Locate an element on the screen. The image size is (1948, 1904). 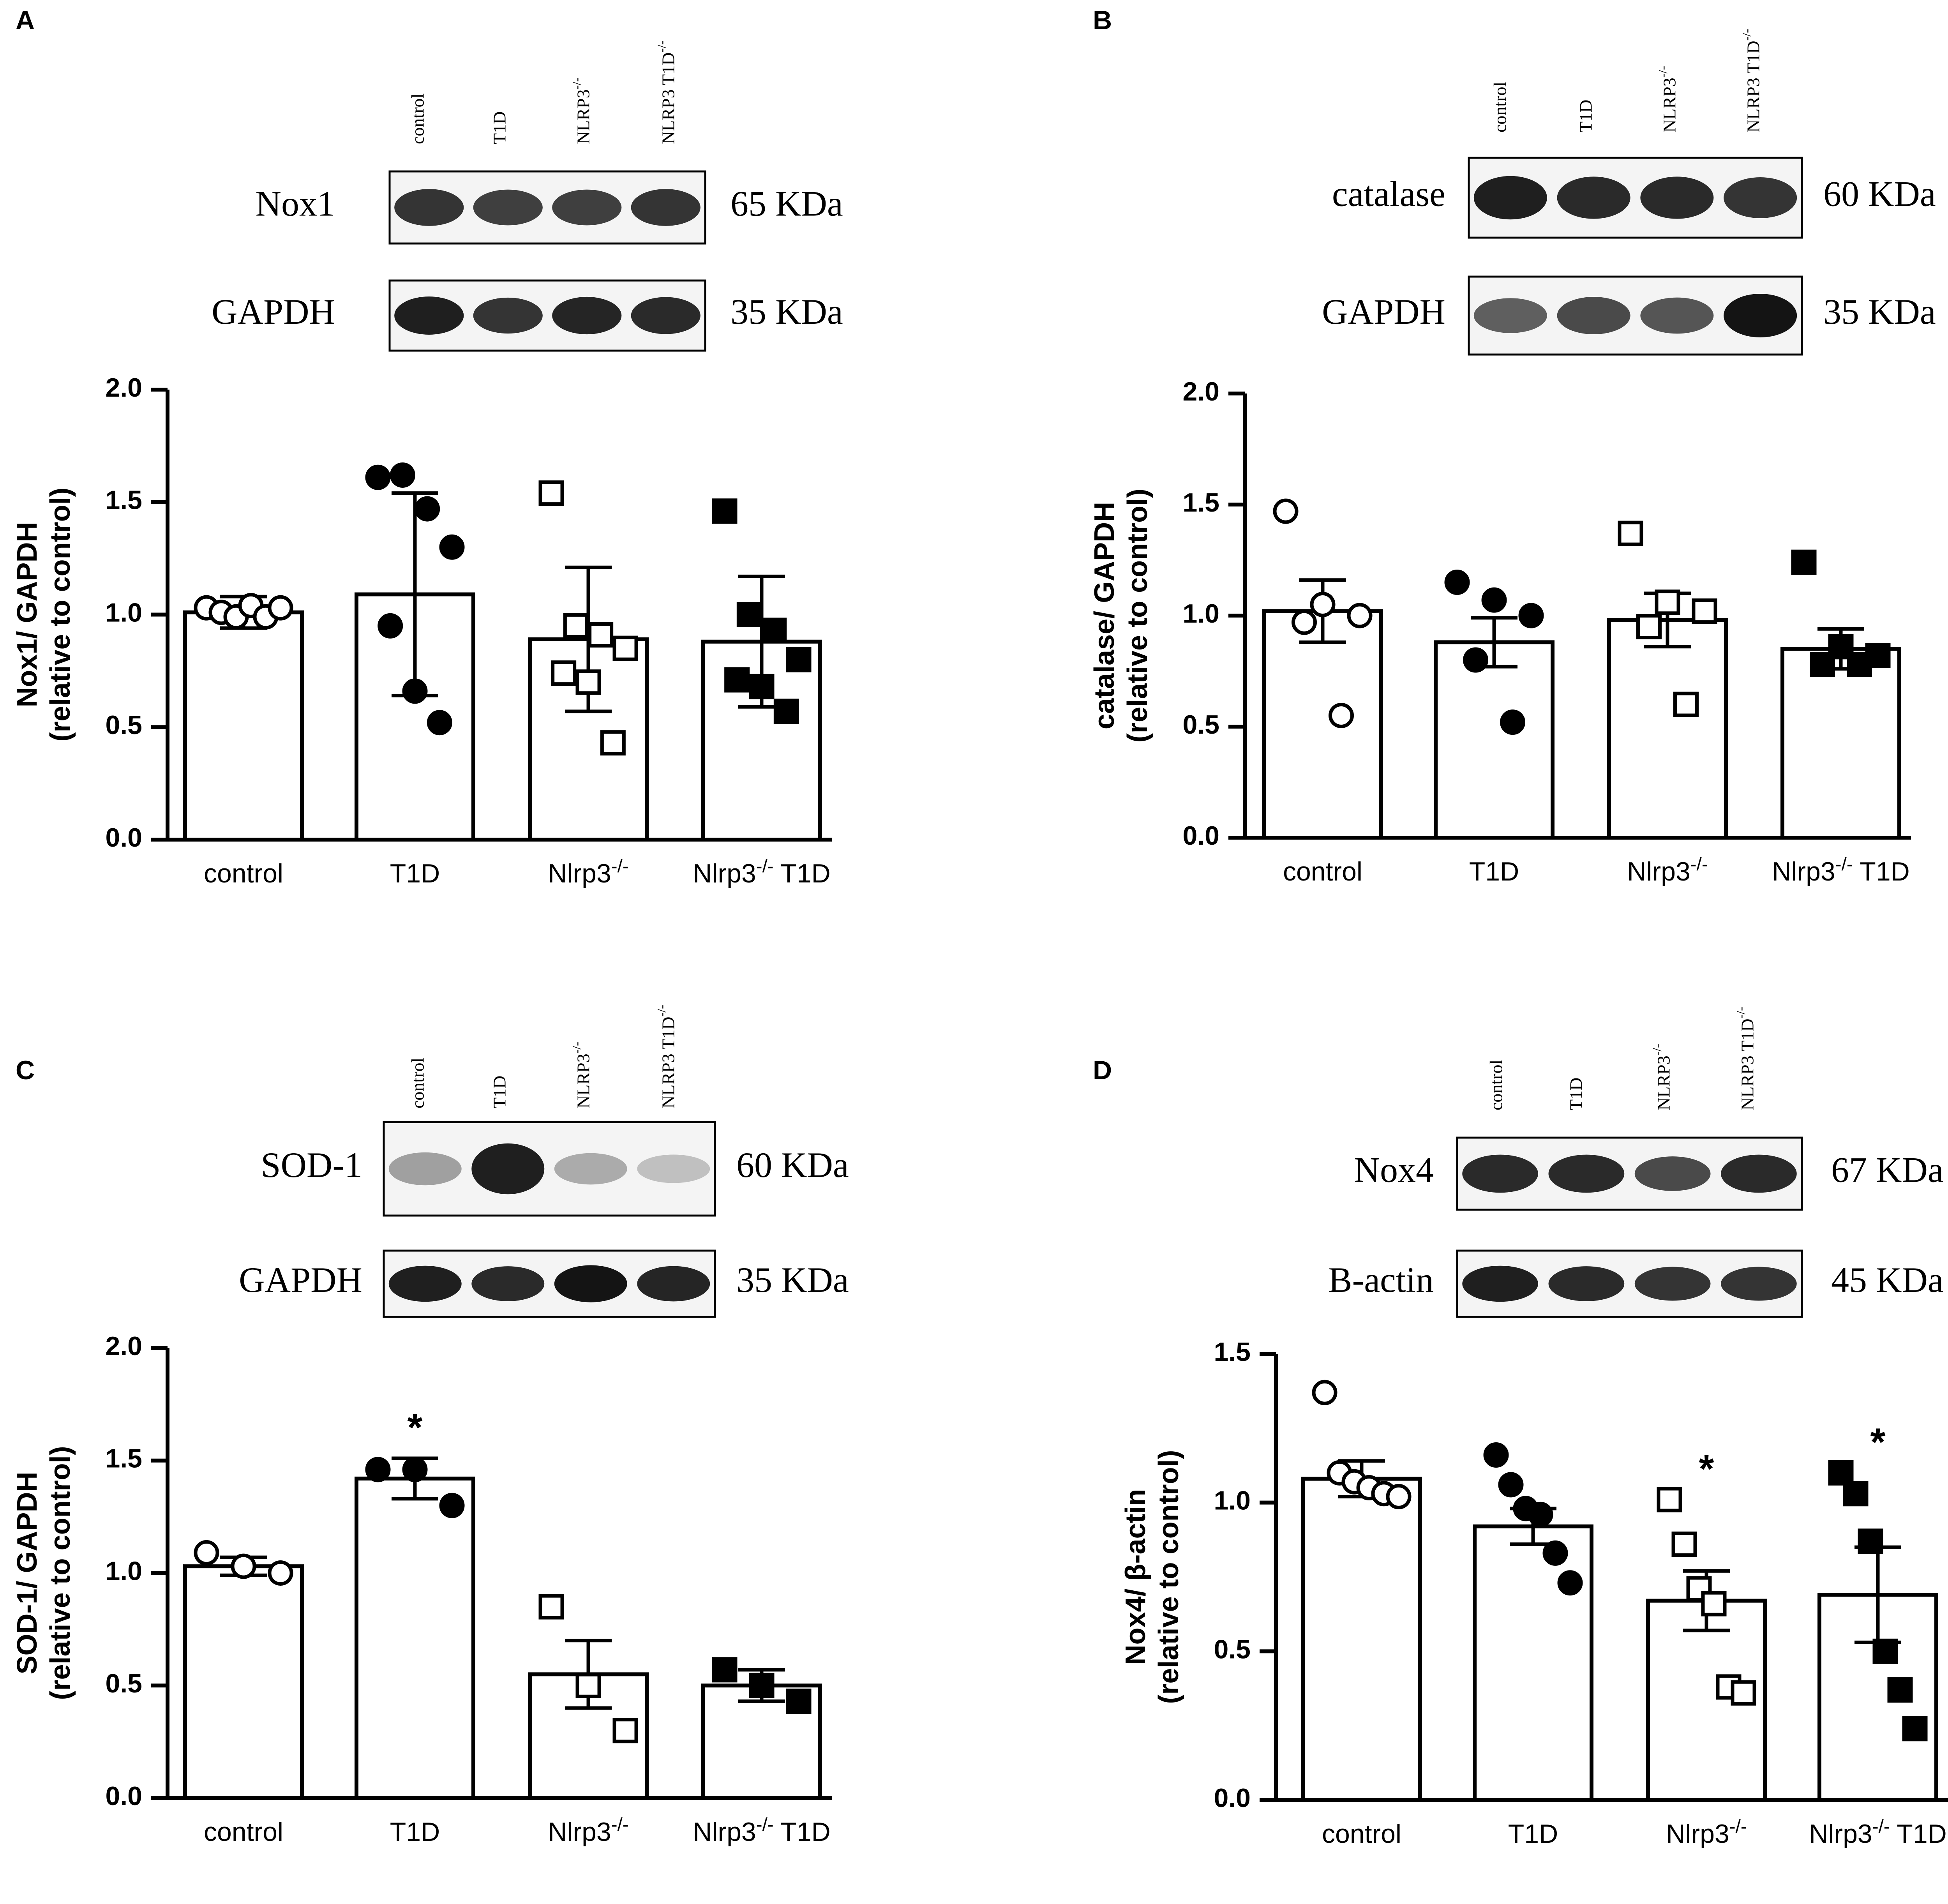
blot-lane-label: NLRP3 T1D-/- is located at coordinates (667, 1056).